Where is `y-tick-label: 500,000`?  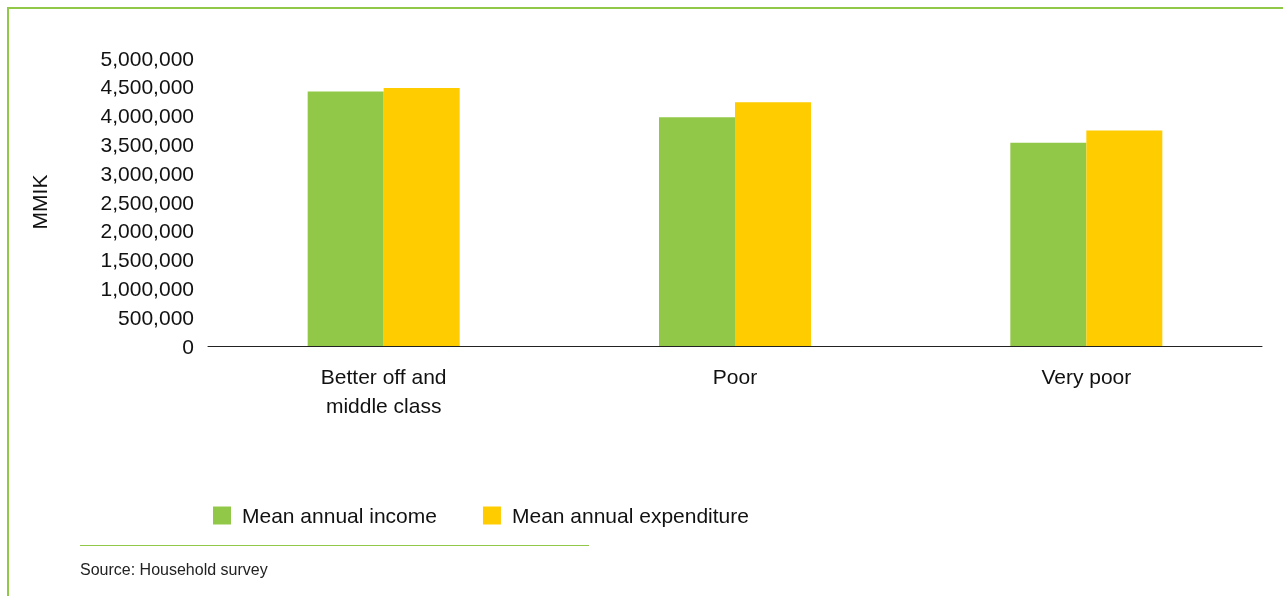 y-tick-label: 500,000 is located at coordinates (156, 317).